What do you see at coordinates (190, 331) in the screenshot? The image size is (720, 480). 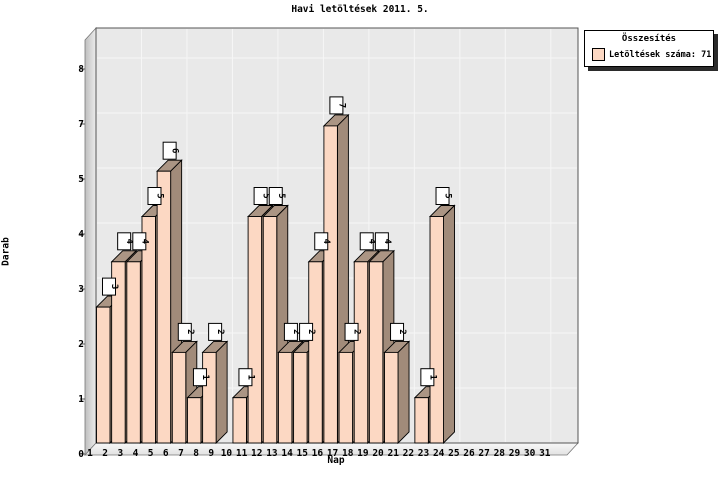 I see `bar-value-label-day-6: 2` at bounding box center [190, 331].